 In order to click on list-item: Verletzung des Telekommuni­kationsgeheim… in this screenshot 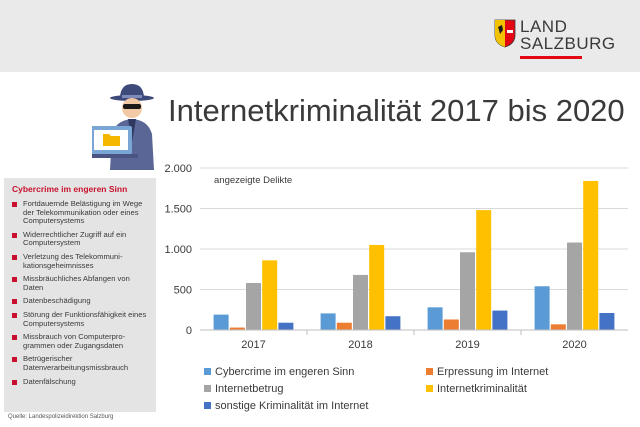, I will do `click(80, 260)`.